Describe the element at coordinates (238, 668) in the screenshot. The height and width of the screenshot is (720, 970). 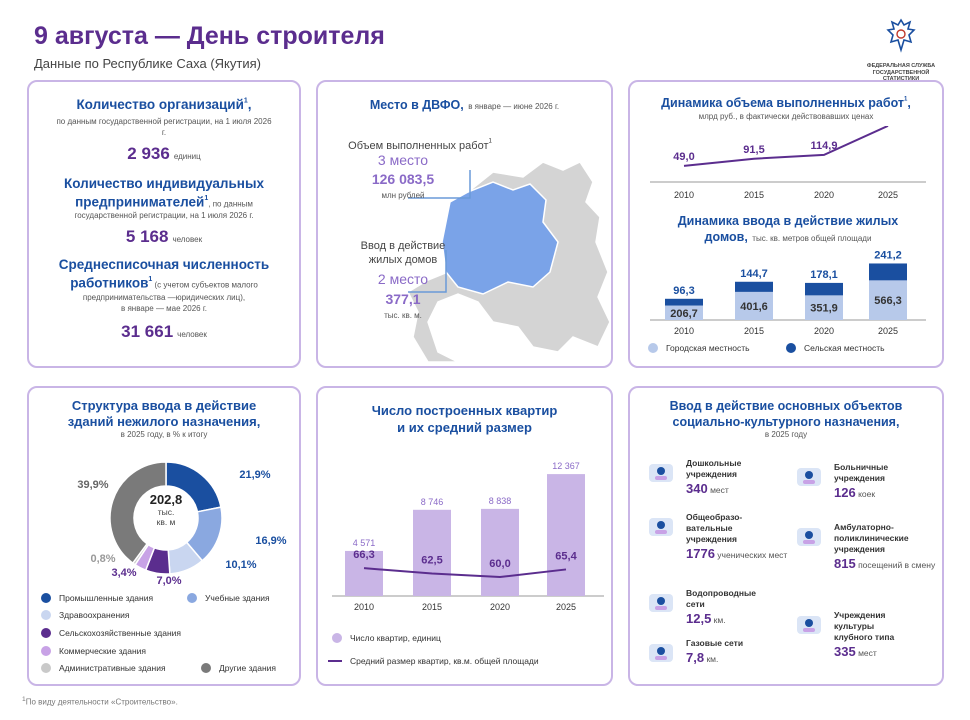
I see `donut-legend-item: Другие здания` at that location.